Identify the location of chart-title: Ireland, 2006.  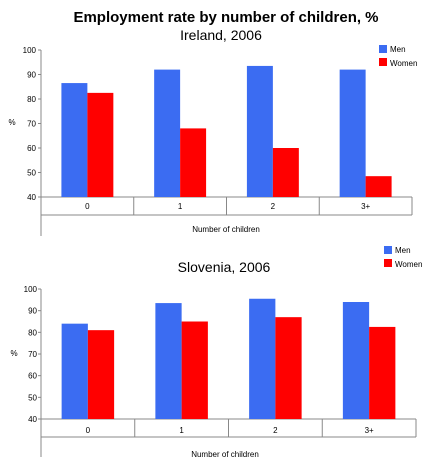
(221, 35).